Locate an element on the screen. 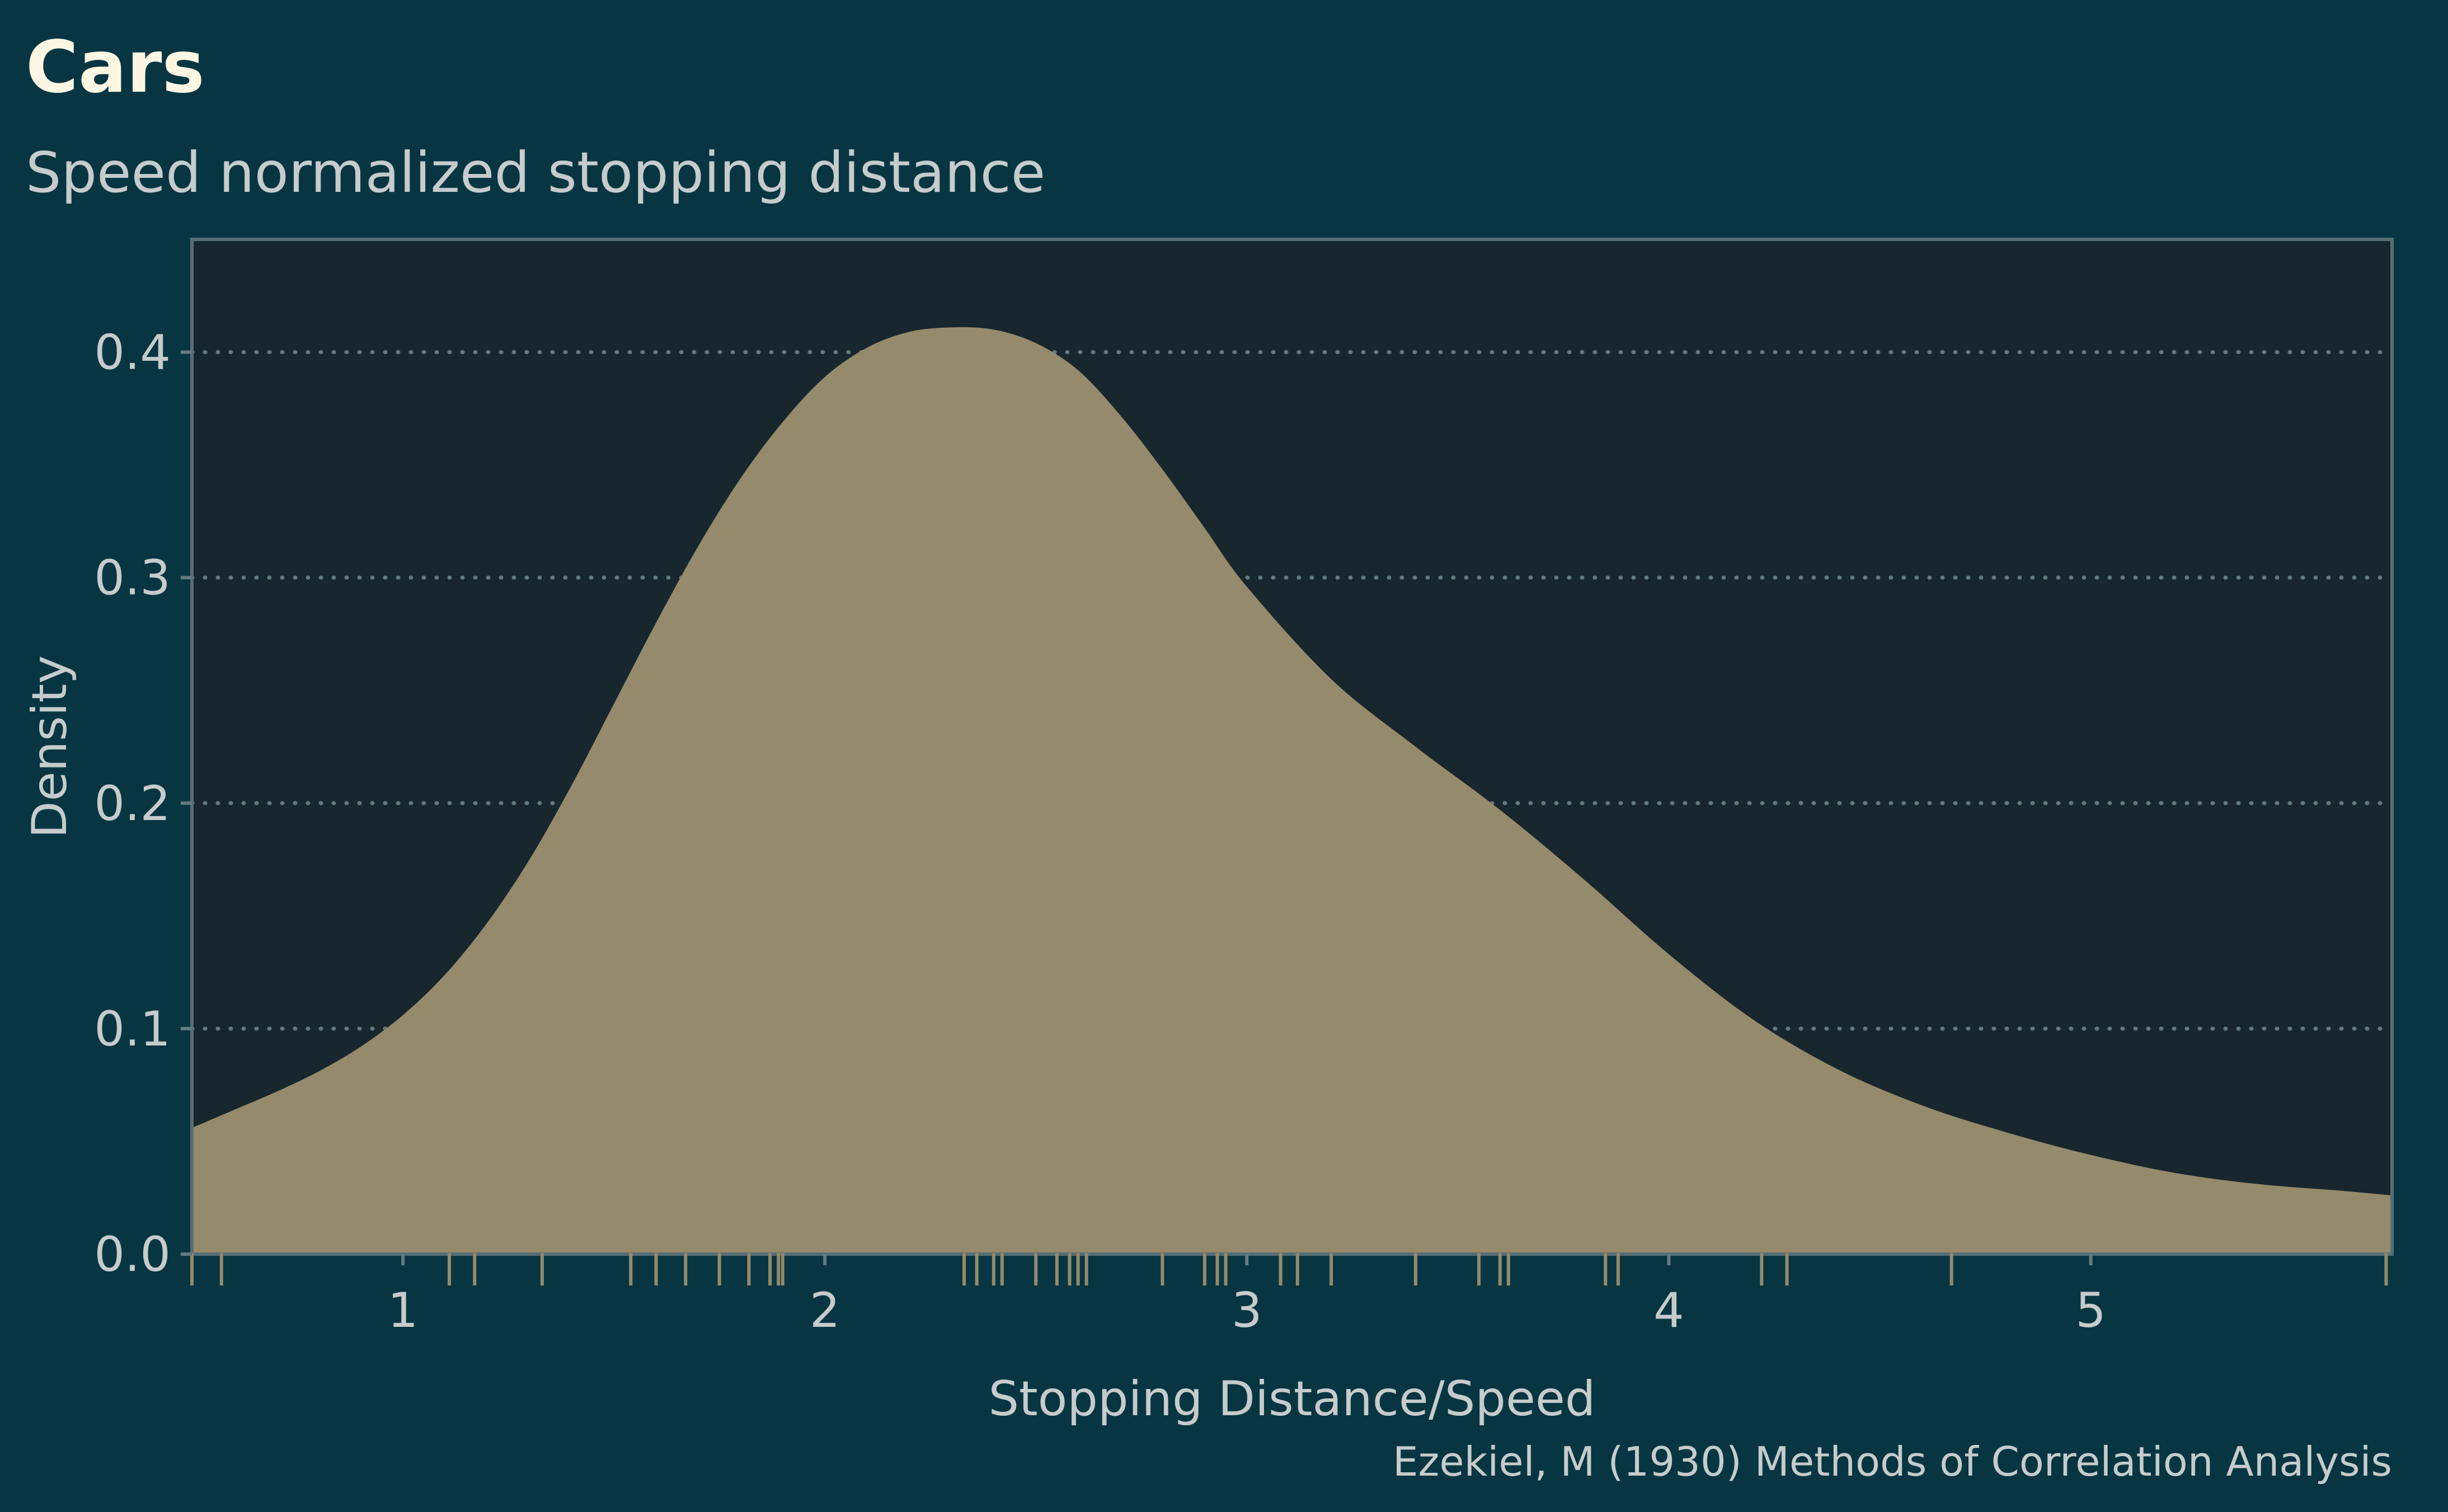 The width and height of the screenshot is (2448, 1512). y-axis: 0.0 0.1 0.2 0.3 0.4 is located at coordinates (143, 804).